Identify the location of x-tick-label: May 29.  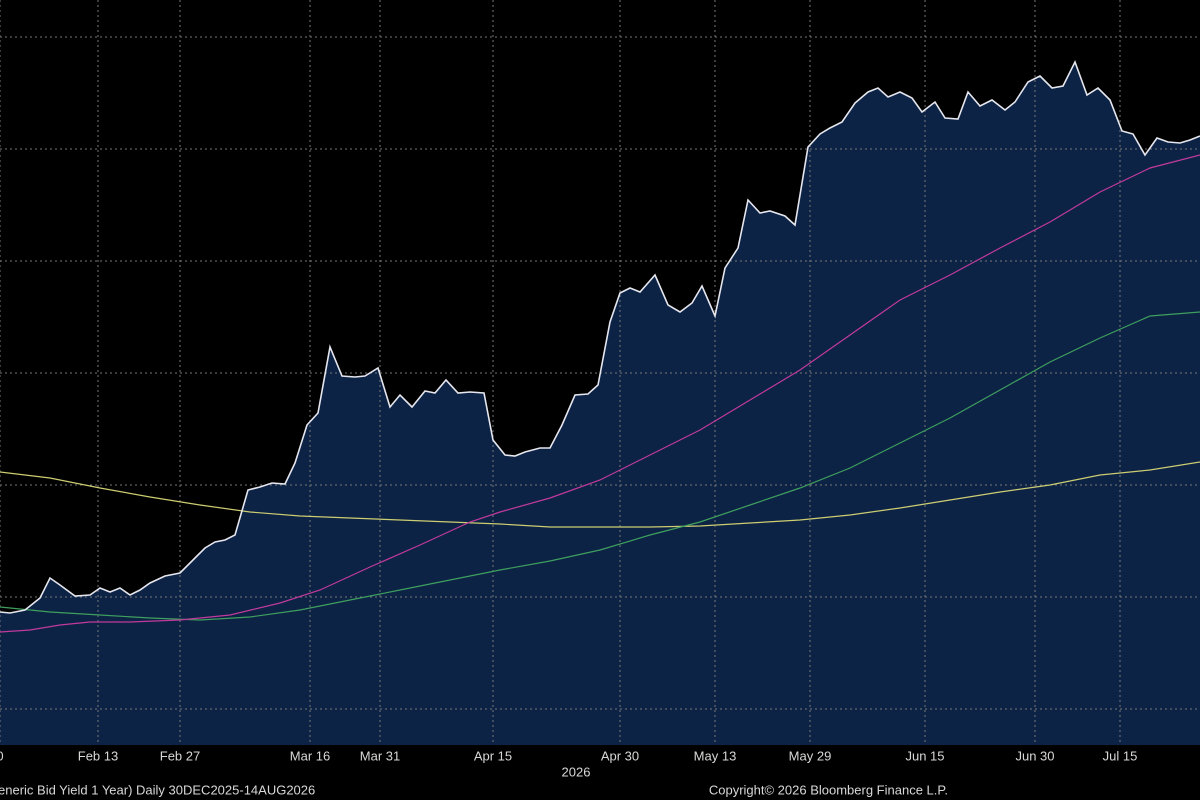
(810, 755).